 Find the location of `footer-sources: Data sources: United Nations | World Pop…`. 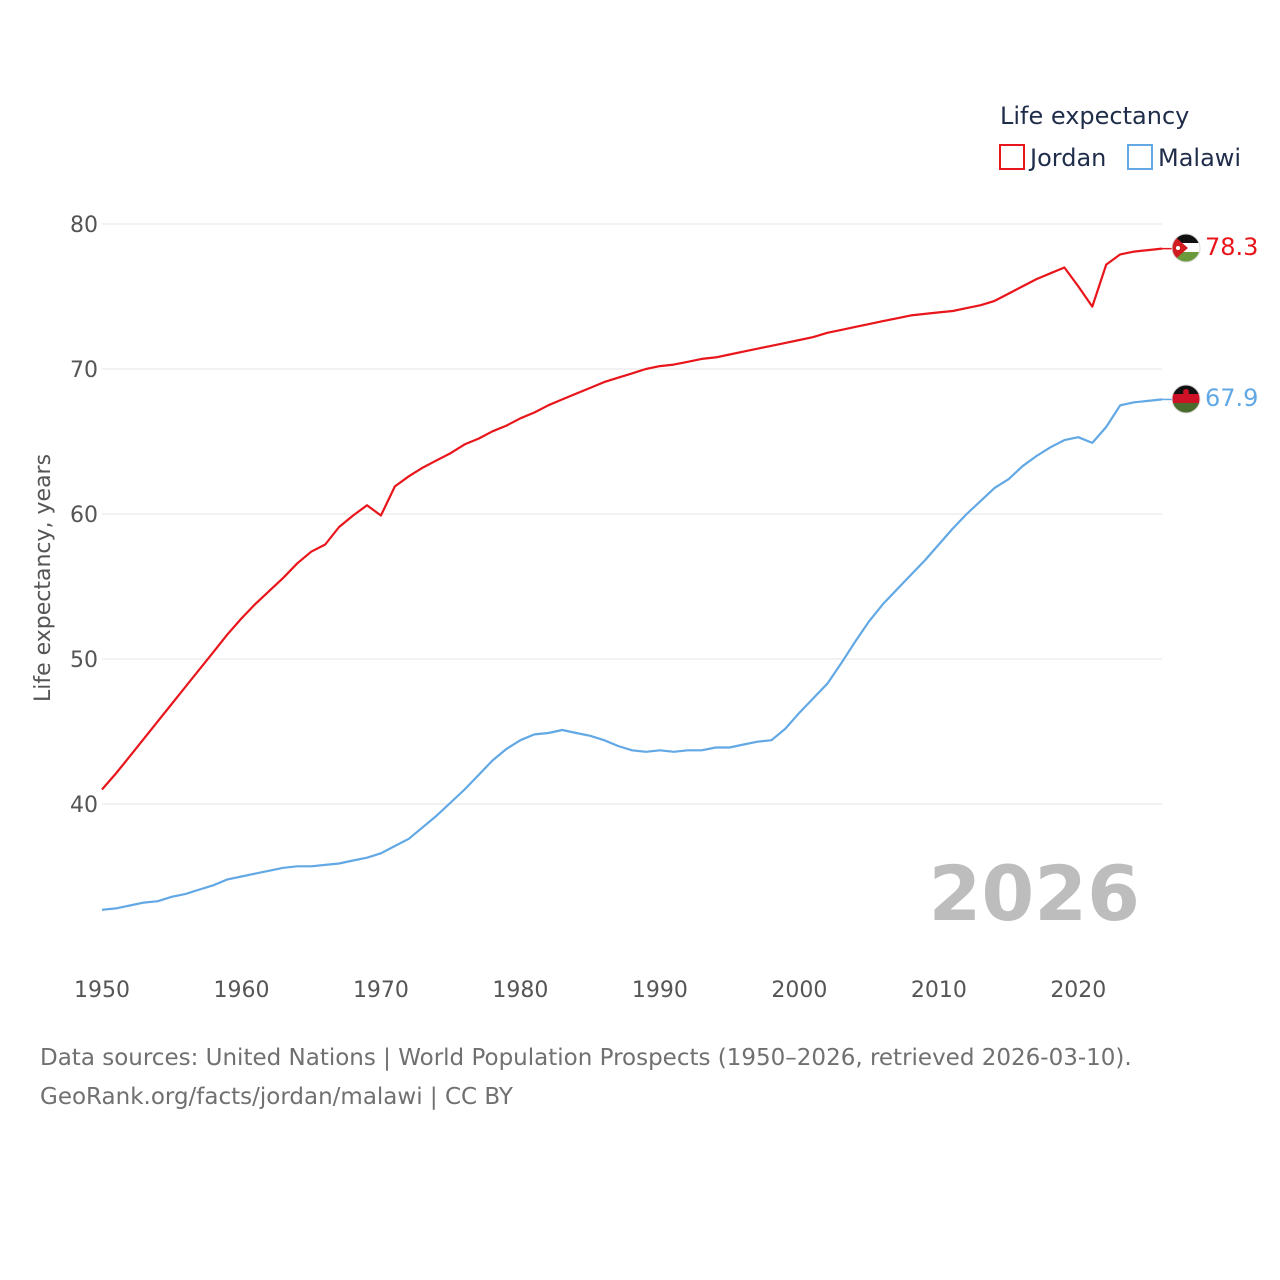

footer-sources: Data sources: United Nations | World Pop… is located at coordinates (586, 1058).